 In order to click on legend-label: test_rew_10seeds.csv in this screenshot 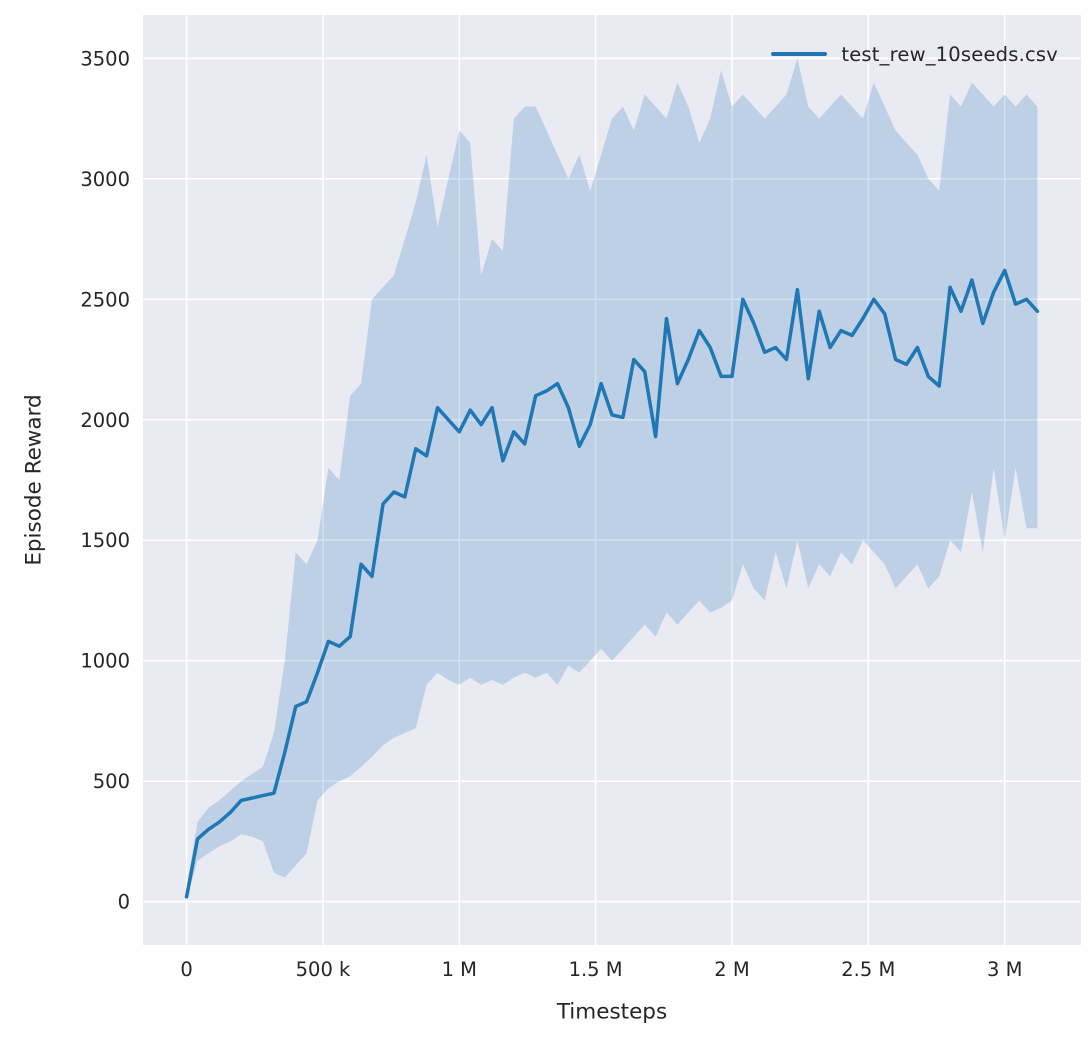, I will do `click(949, 54)`.